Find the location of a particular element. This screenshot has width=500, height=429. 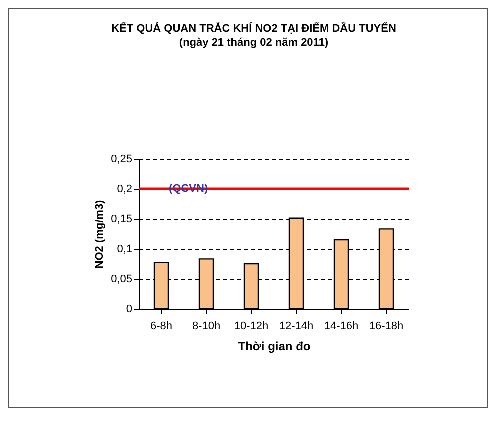

x-tick-label: 10-12h is located at coordinates (251, 326).